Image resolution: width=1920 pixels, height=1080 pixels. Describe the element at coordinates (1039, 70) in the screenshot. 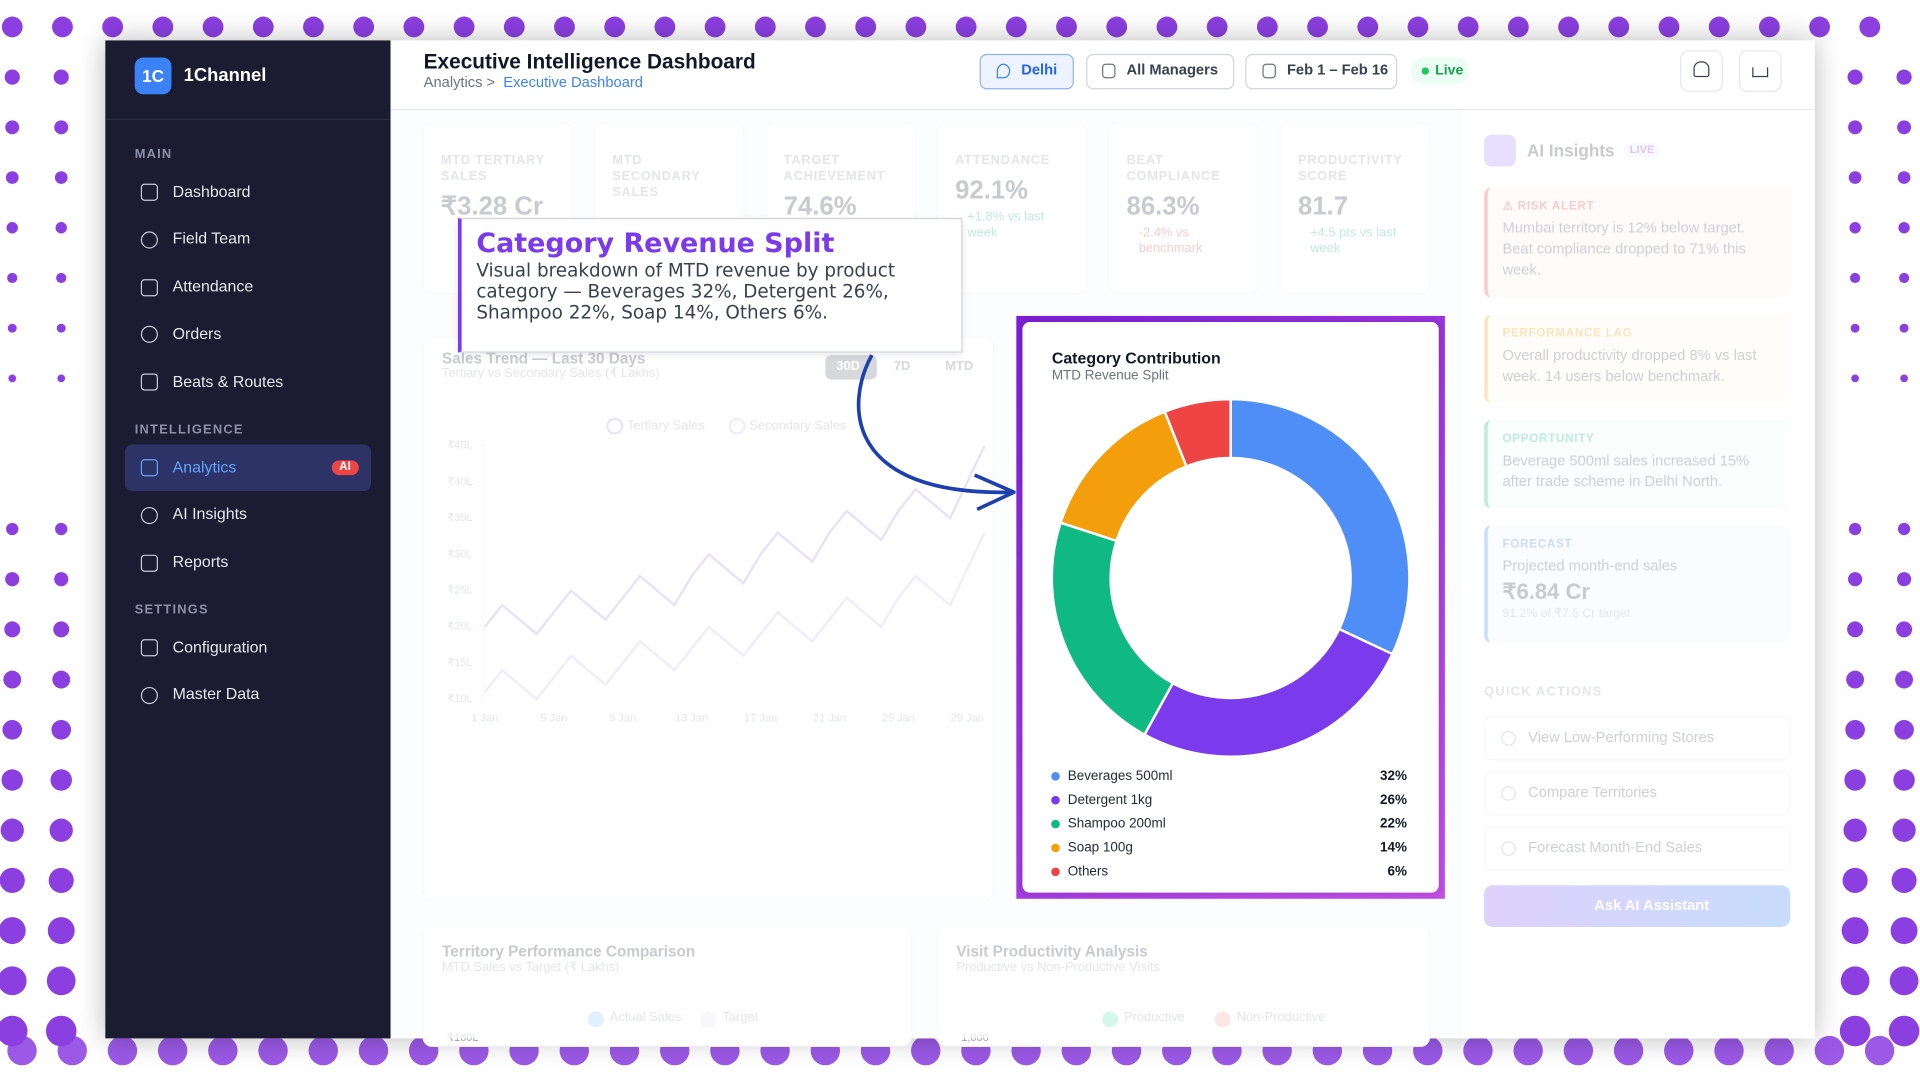

I see `filter-label: Delhi` at that location.